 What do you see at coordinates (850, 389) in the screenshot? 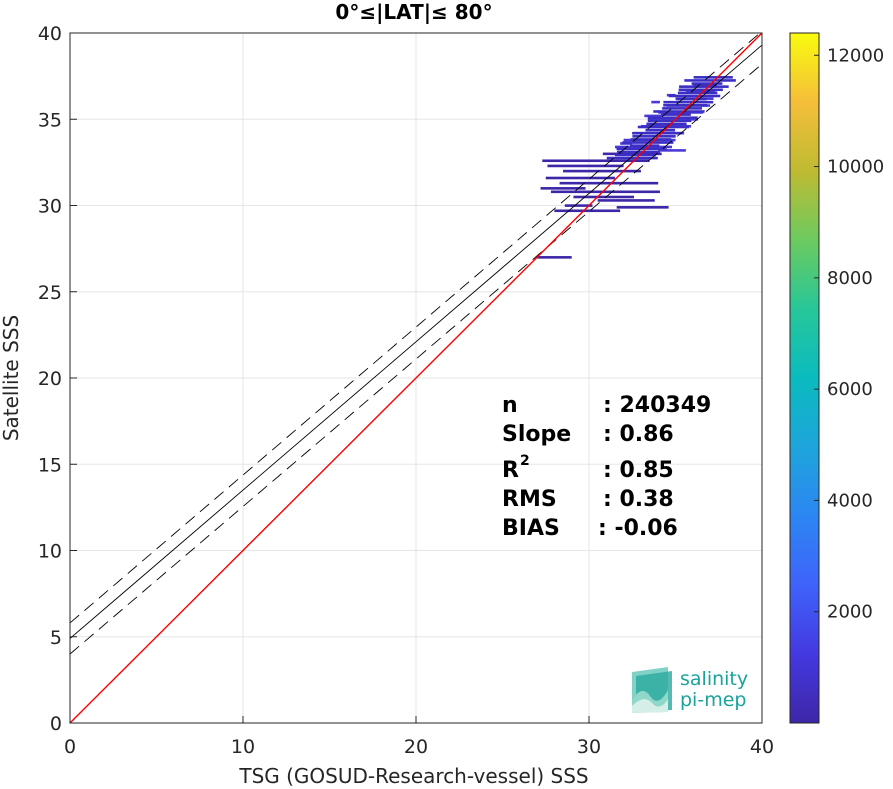
I see `colorbar-tick-label: 6000` at bounding box center [850, 389].